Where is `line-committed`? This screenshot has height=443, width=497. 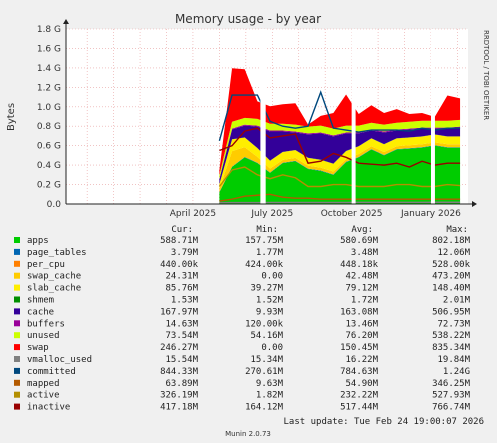
line-committed is located at coordinates (339, 115).